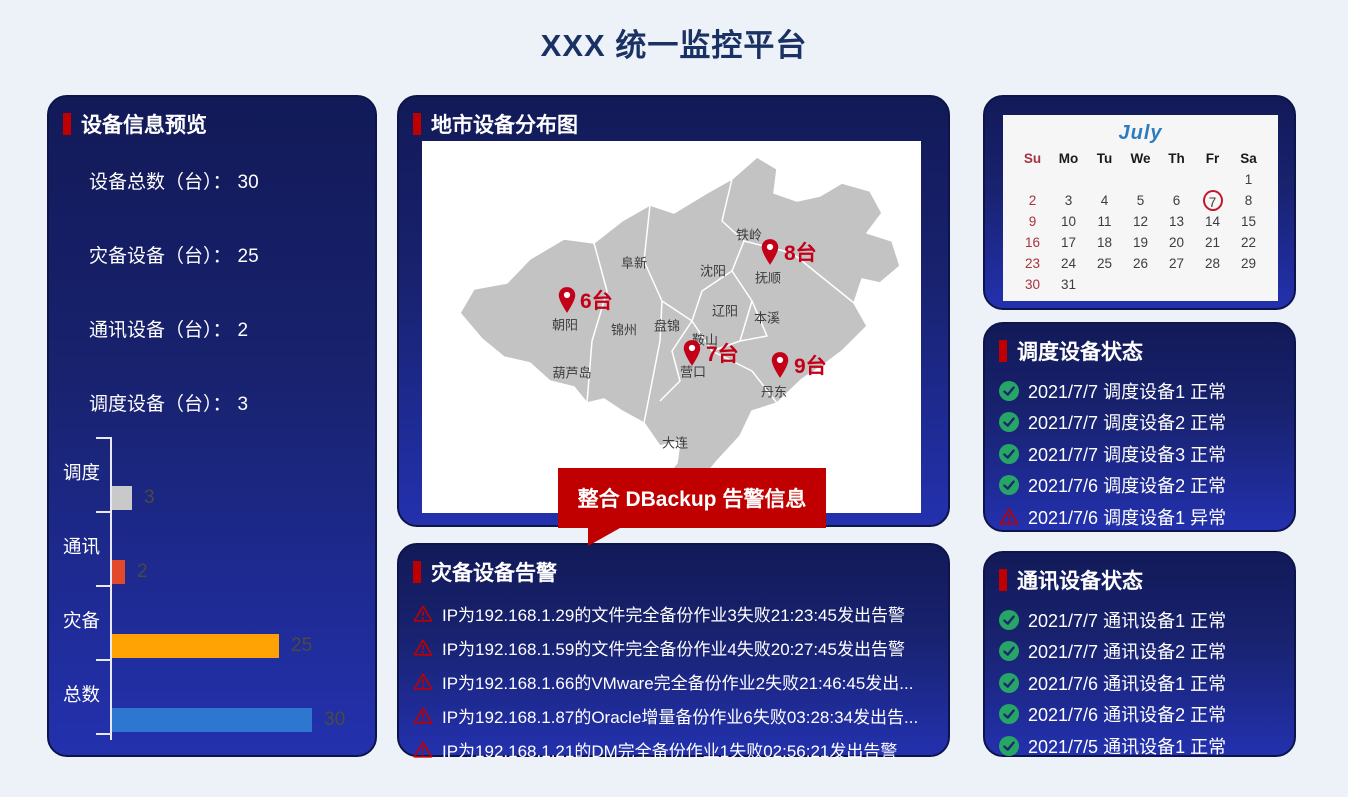  What do you see at coordinates (111, 588) in the screenshot?
I see `chart-axis` at bounding box center [111, 588].